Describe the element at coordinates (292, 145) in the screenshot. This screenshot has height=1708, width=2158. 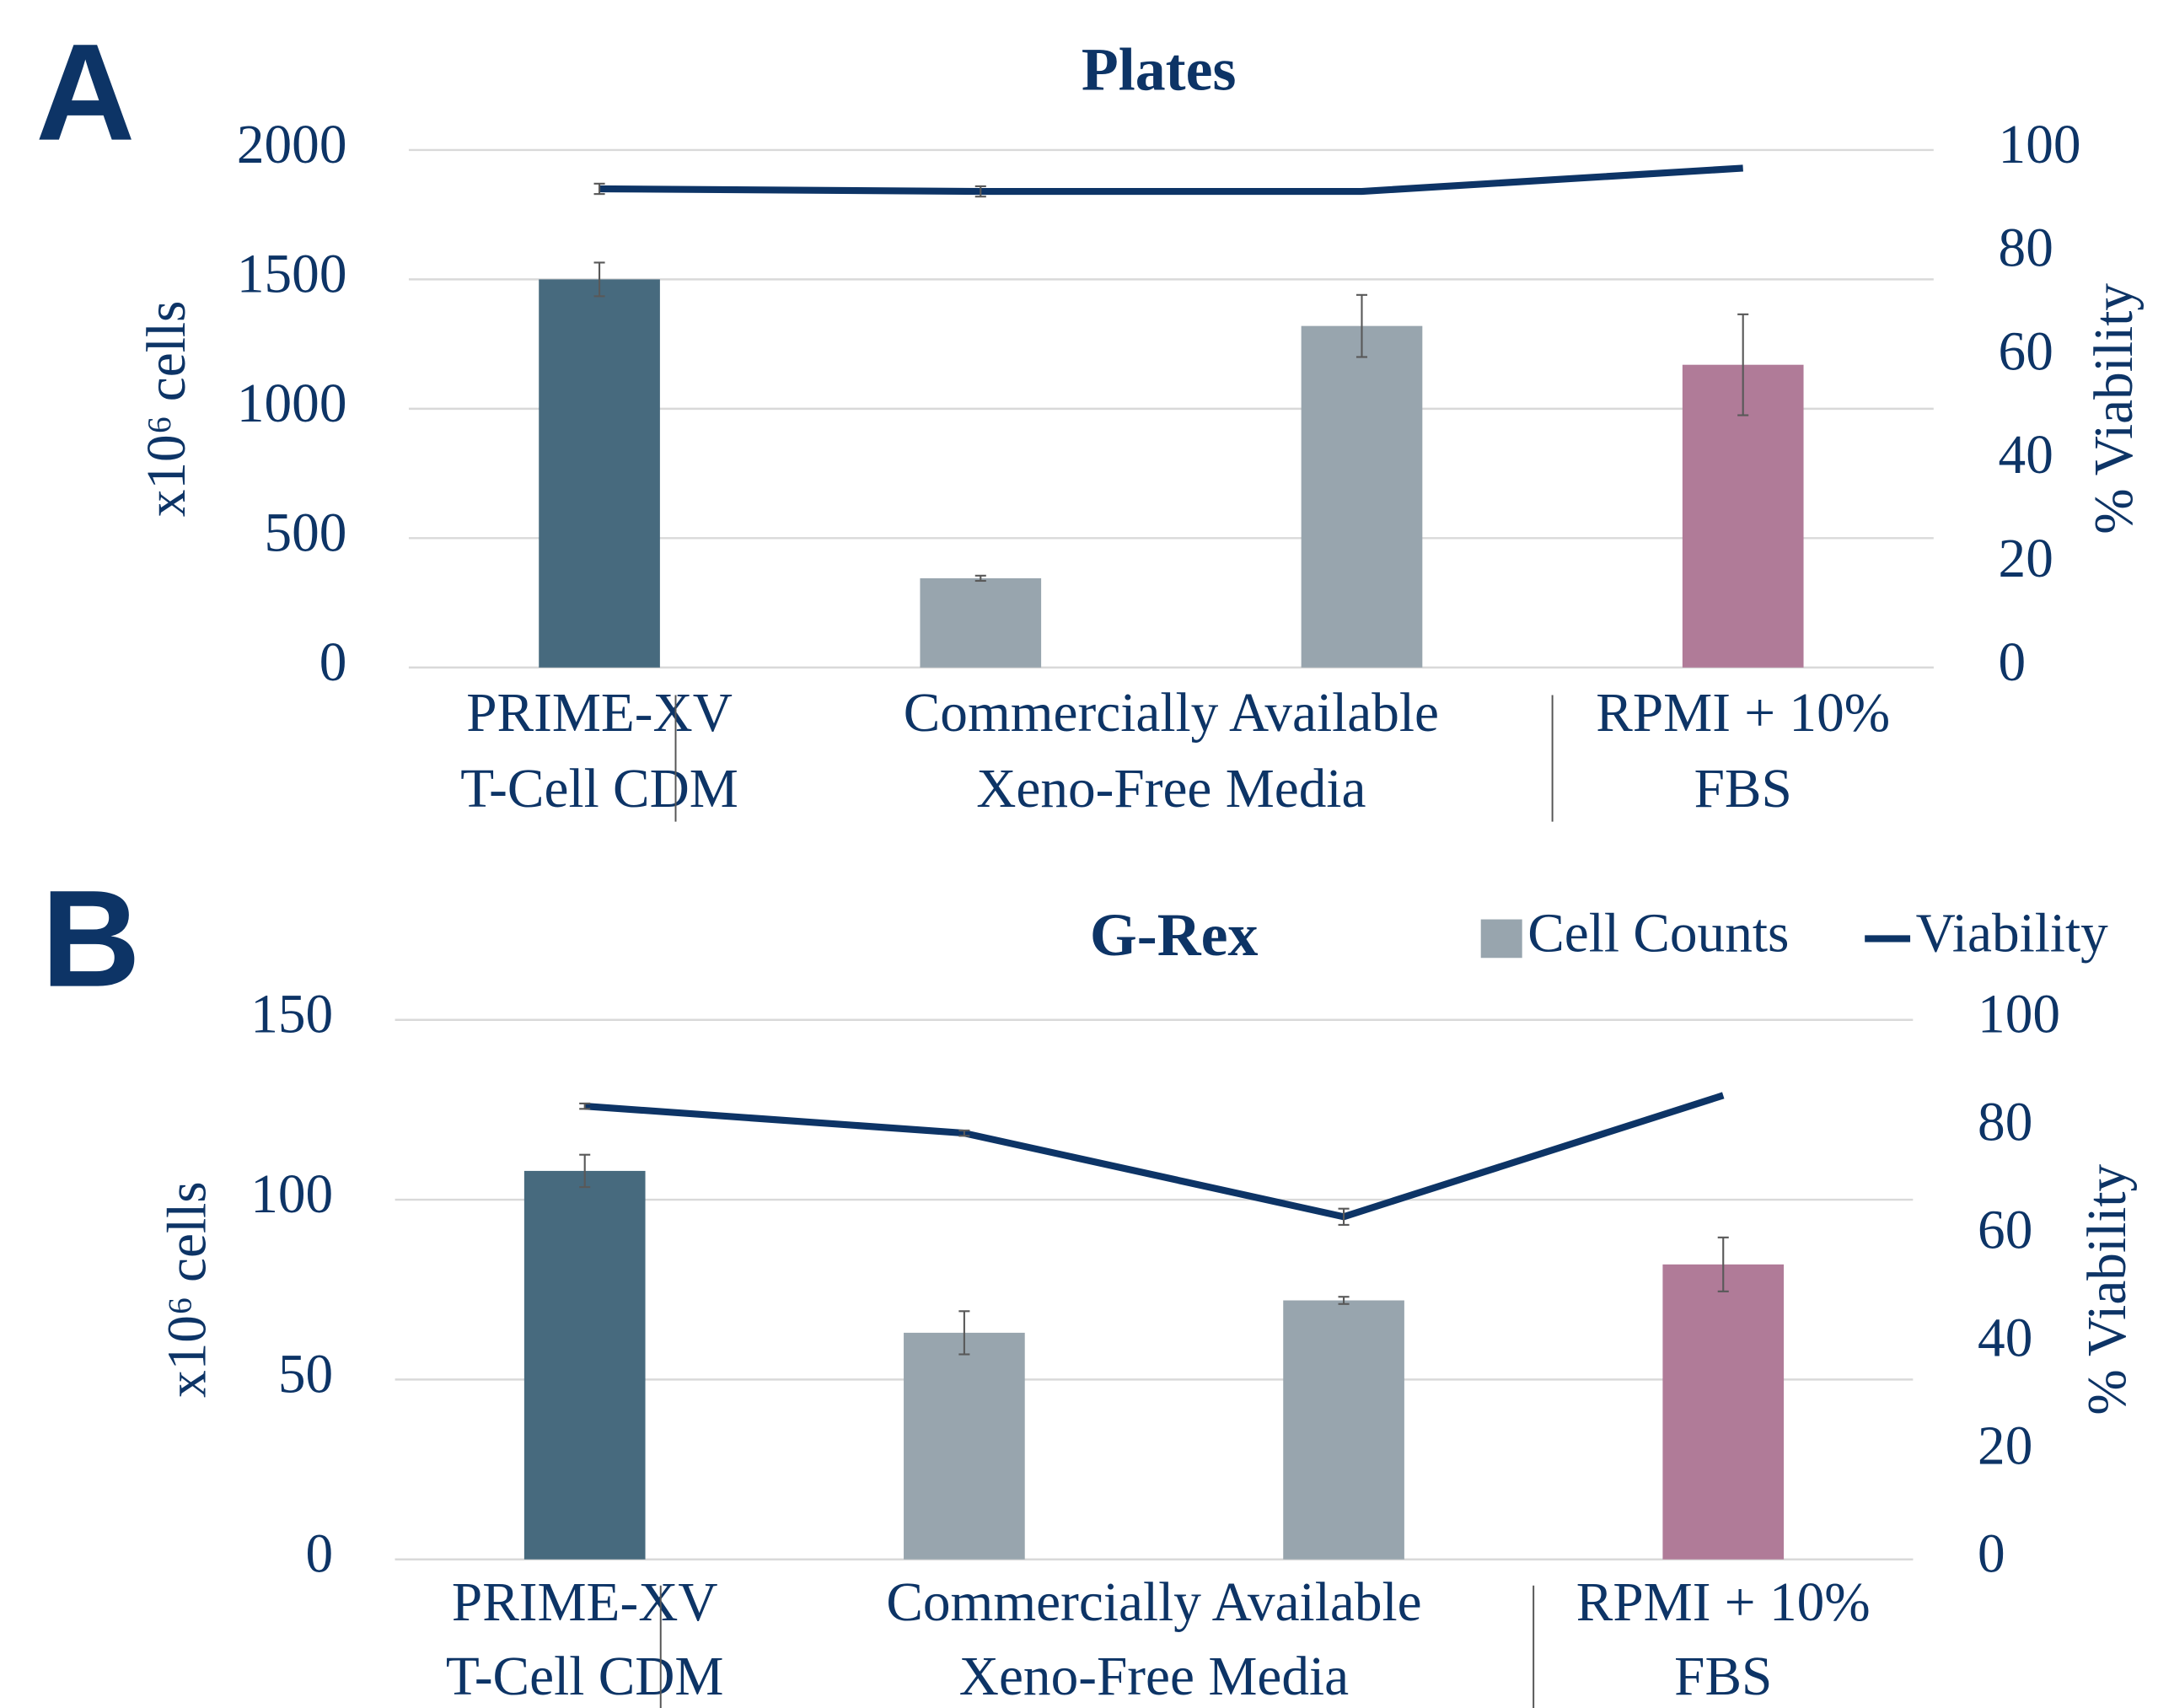
I see `y-tick-label: 2000` at that location.